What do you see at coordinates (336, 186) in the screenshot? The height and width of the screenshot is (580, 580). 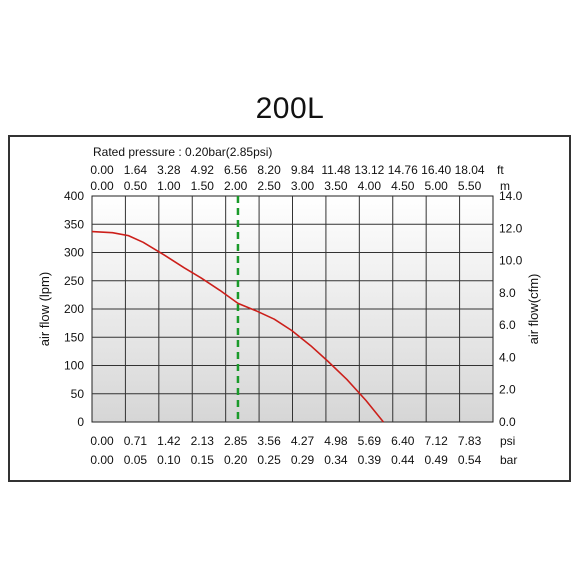 I see `top-tick-label-m: 3.50` at bounding box center [336, 186].